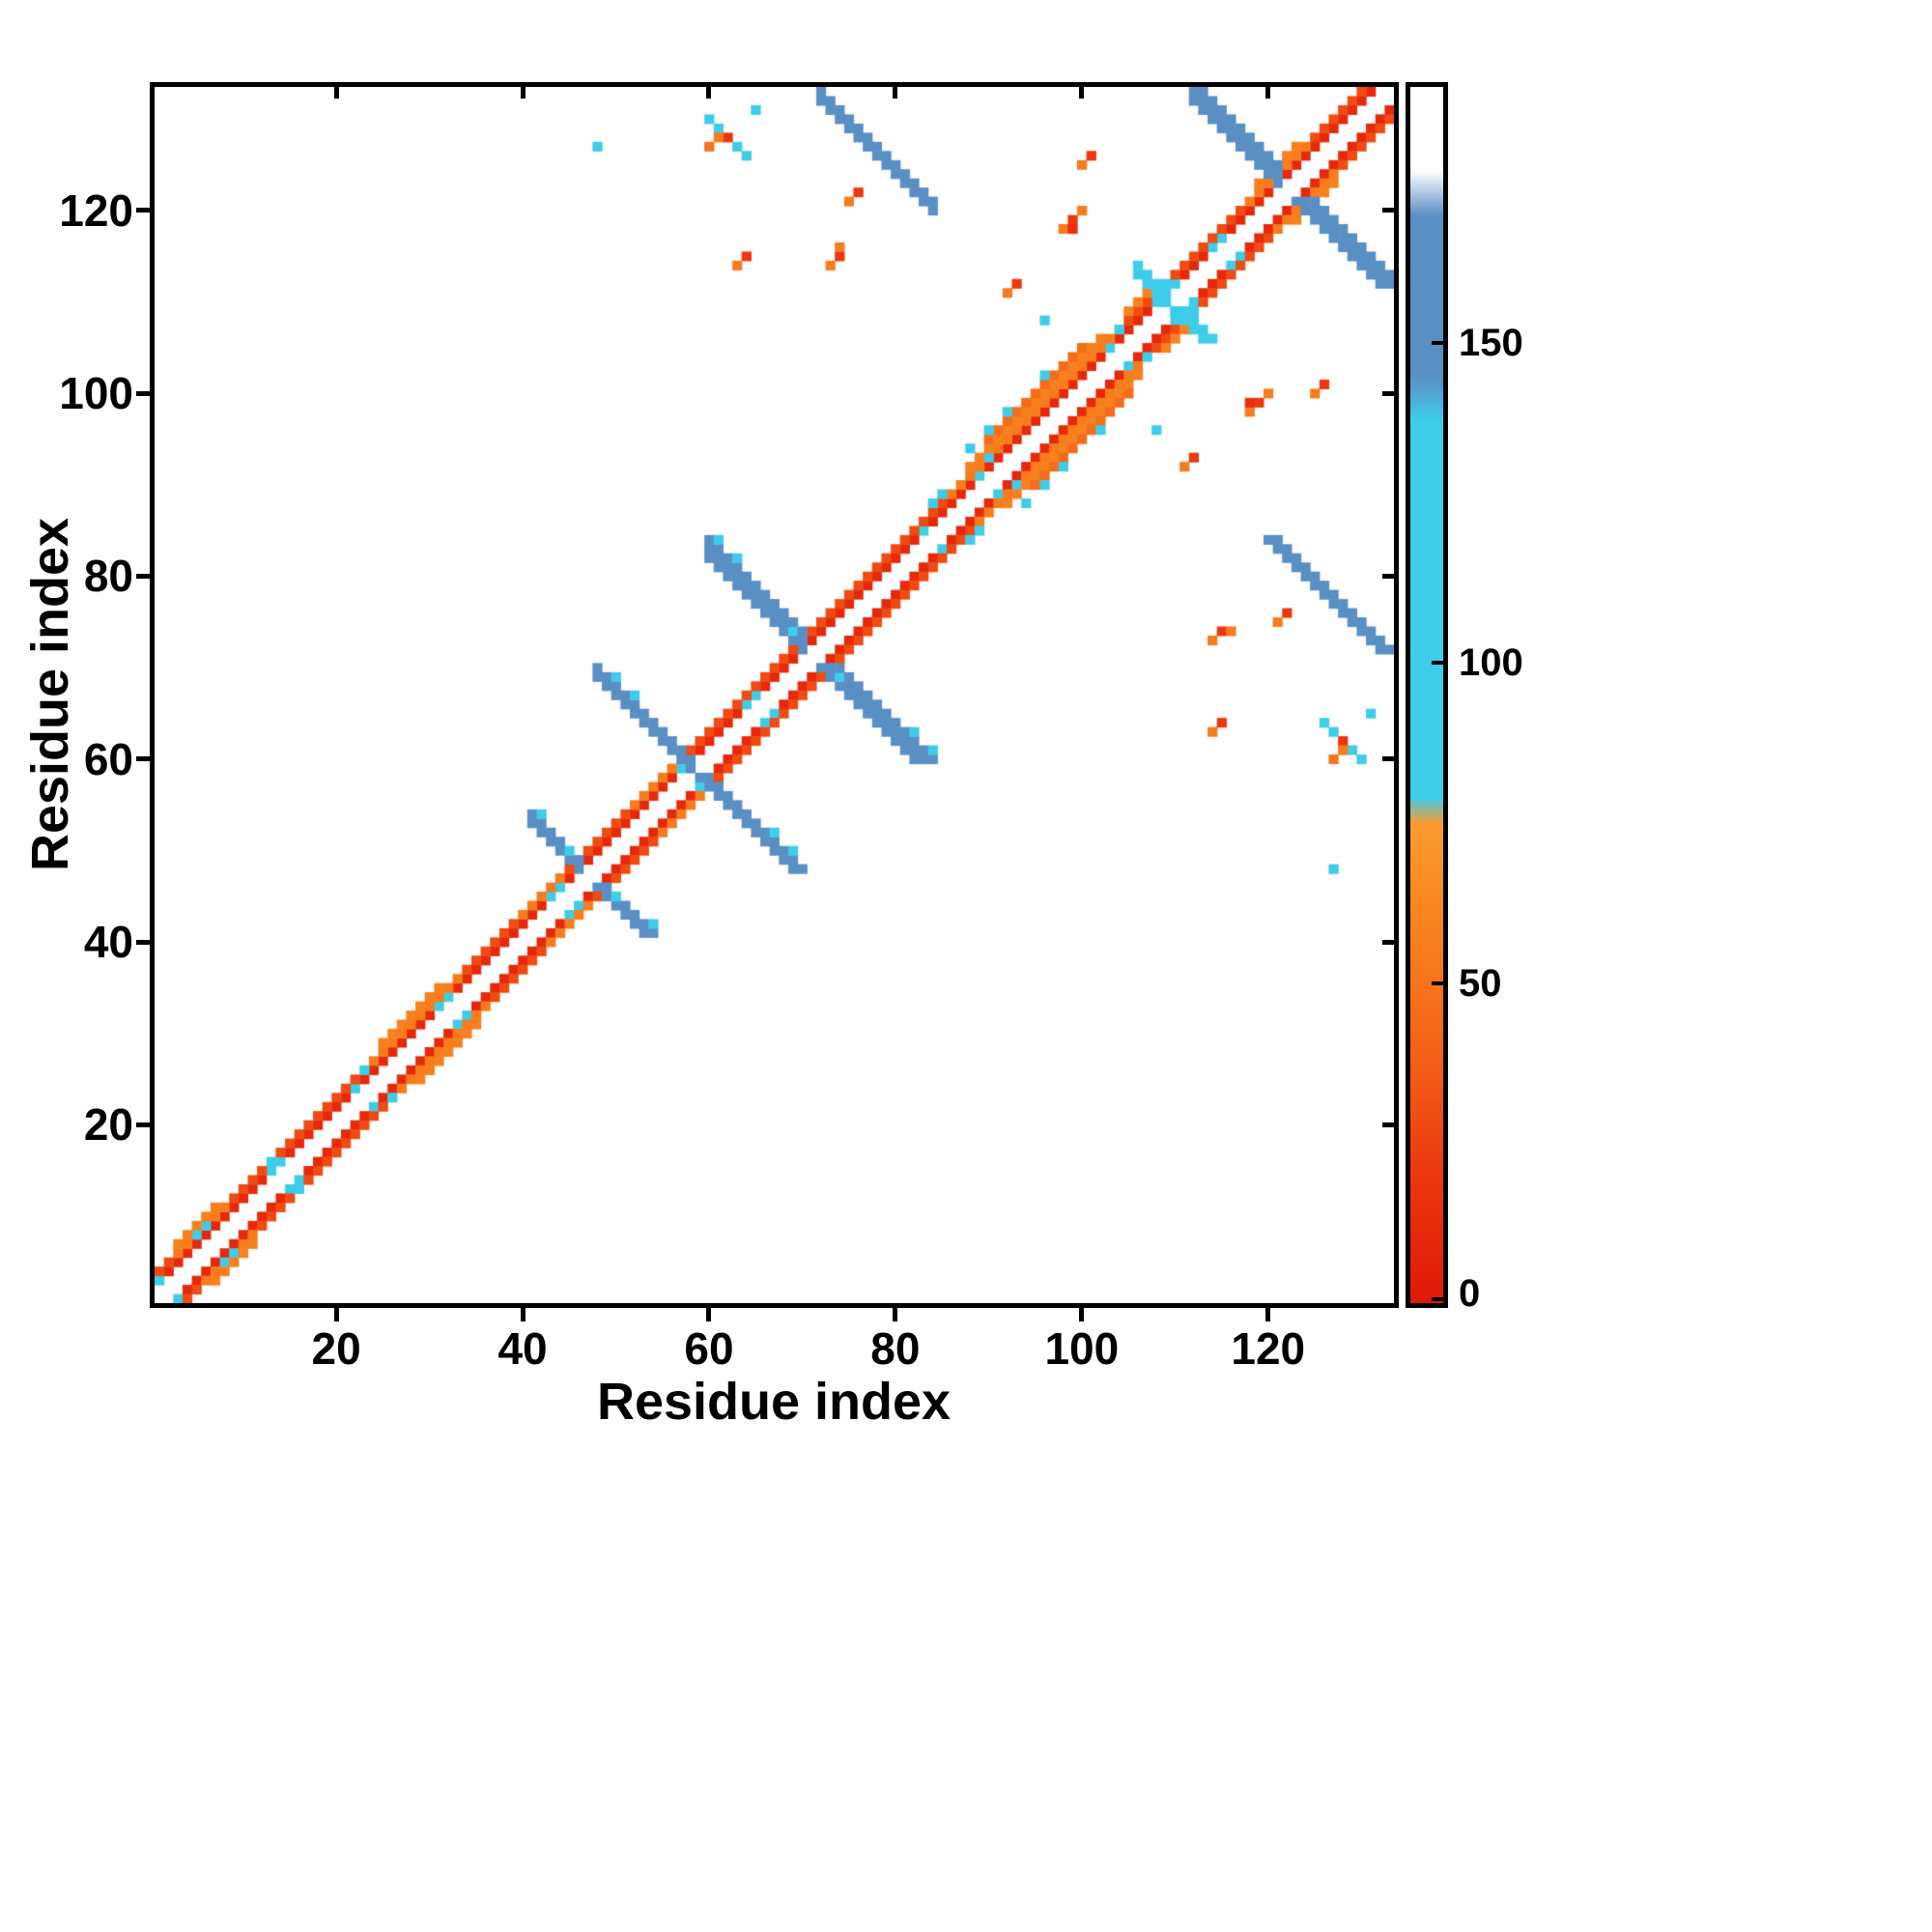  I want to click on x-tick-label: 80, so click(895, 1348).